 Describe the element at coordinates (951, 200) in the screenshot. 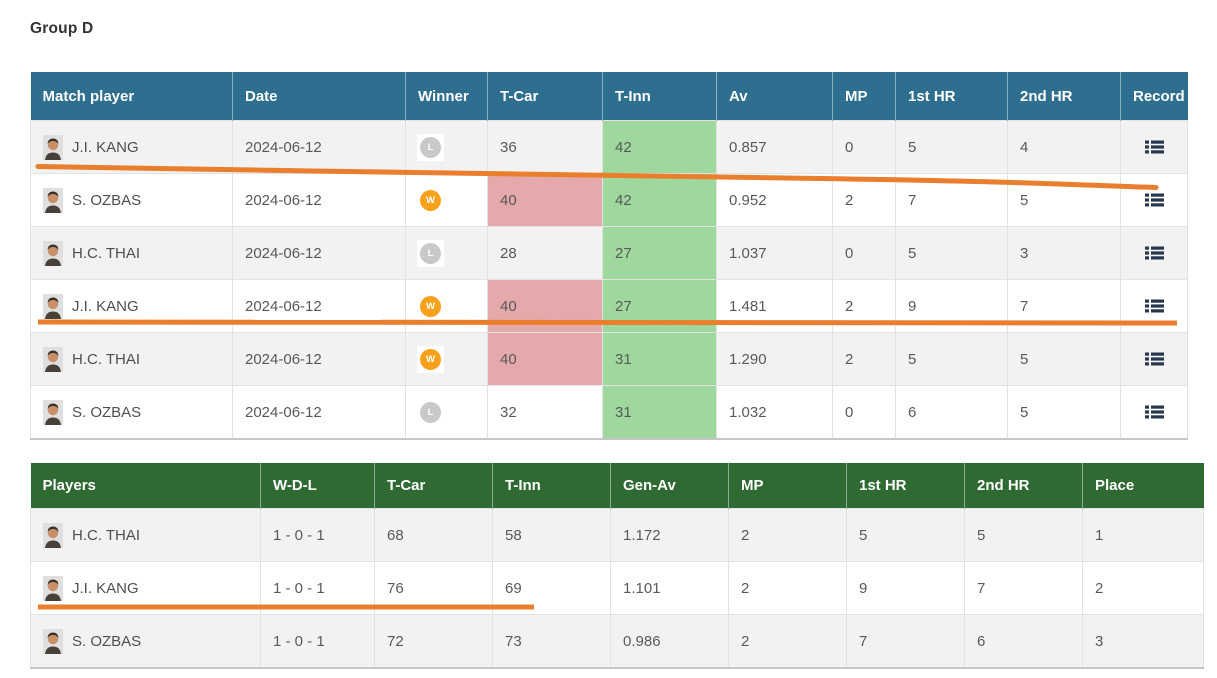

I see `first-hr-cell: 7` at that location.